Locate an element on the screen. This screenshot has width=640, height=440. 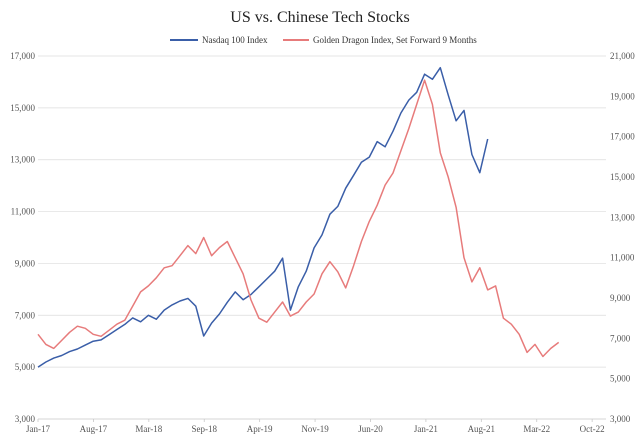
x-tick-label: Oct-22 is located at coordinates (592, 429).